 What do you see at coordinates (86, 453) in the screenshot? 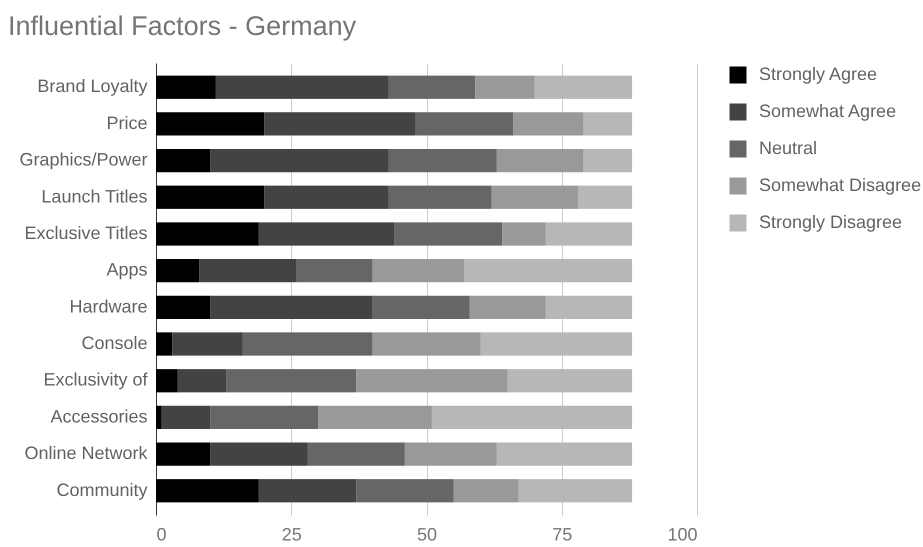
I see `y-tick-label: Online Network` at bounding box center [86, 453].